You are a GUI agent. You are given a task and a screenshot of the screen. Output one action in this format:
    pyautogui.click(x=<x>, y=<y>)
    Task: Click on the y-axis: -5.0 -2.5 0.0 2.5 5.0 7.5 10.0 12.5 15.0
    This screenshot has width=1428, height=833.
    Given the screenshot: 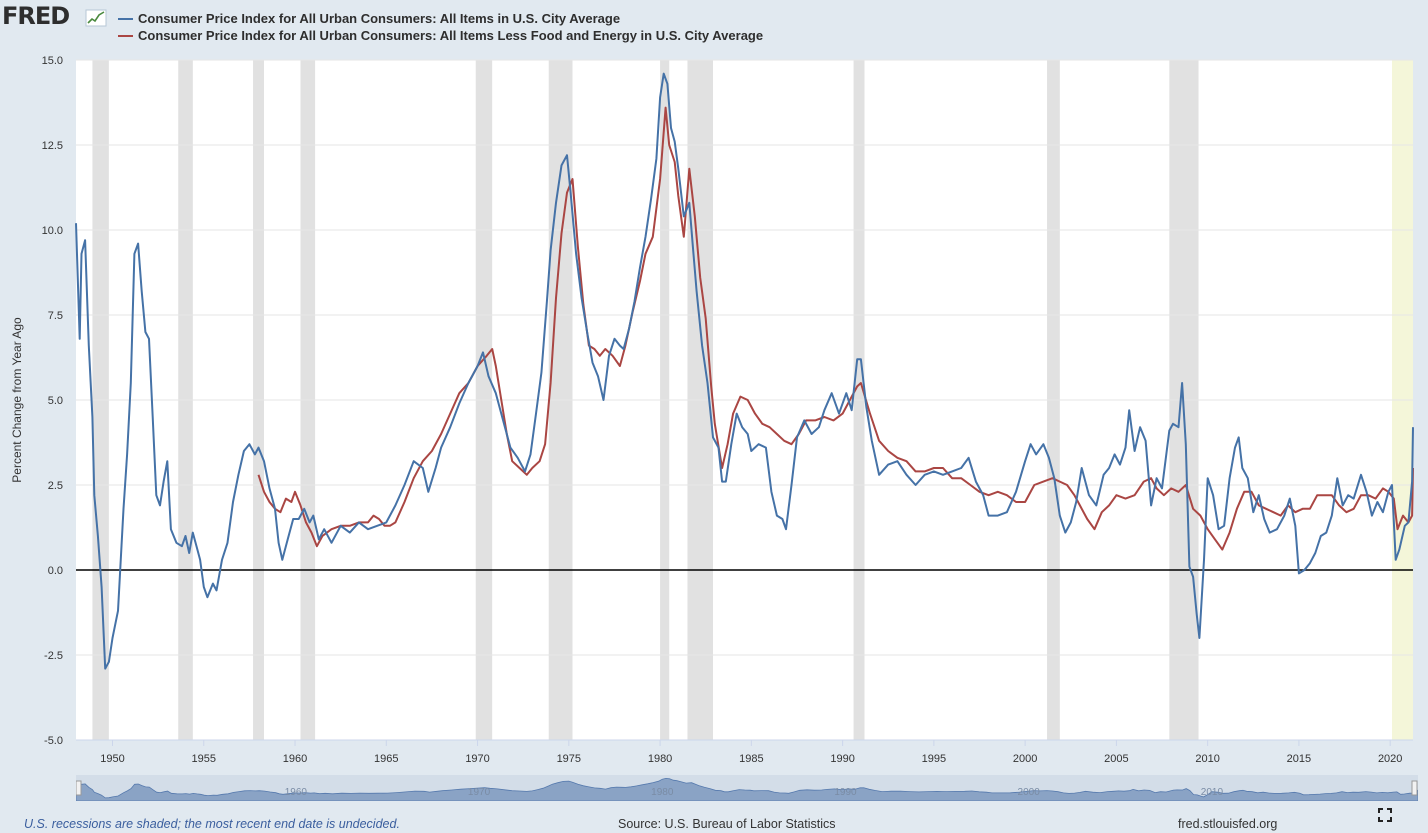 What is the action you would take?
    pyautogui.click(x=52, y=401)
    